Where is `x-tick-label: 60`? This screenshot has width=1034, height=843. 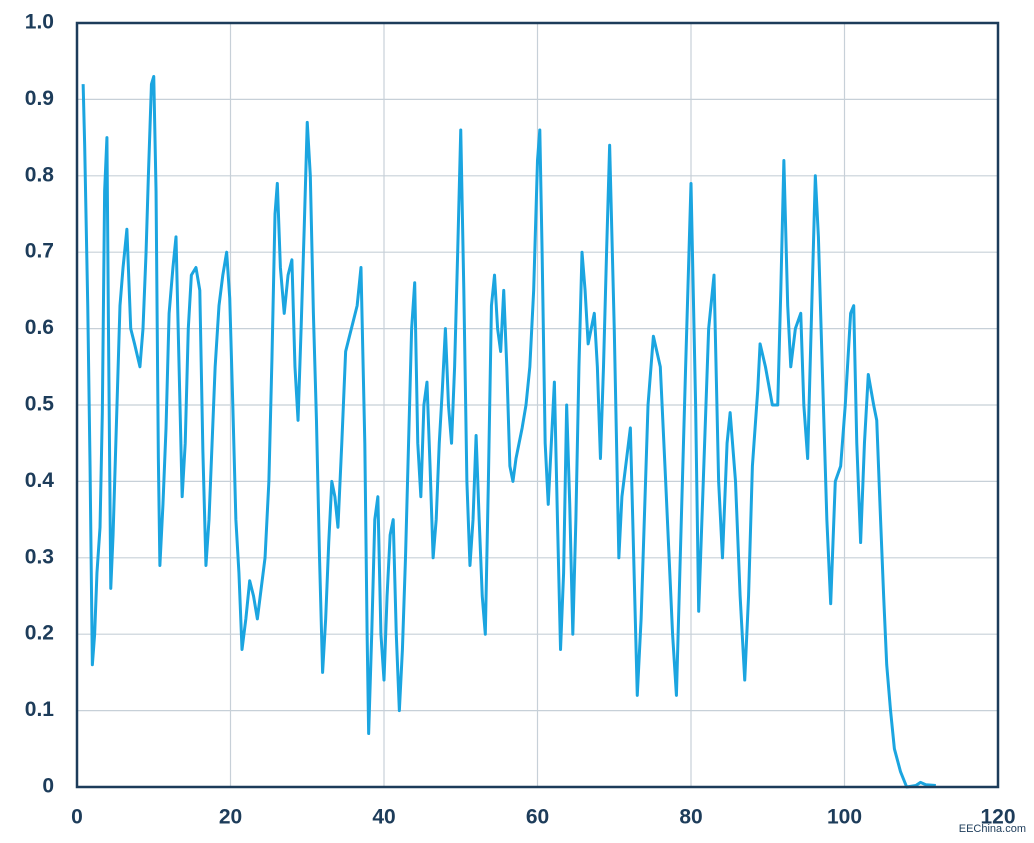
x-tick-label: 60 is located at coordinates (537, 817).